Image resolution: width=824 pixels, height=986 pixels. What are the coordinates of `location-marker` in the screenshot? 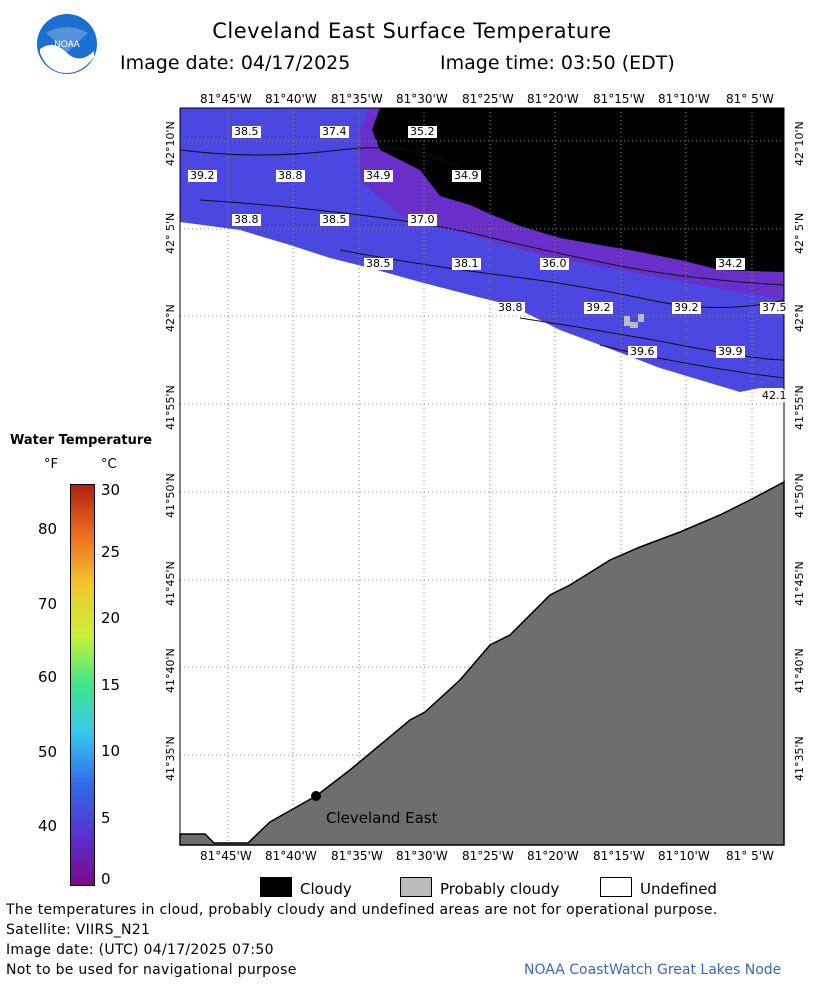 It's located at (316, 796).